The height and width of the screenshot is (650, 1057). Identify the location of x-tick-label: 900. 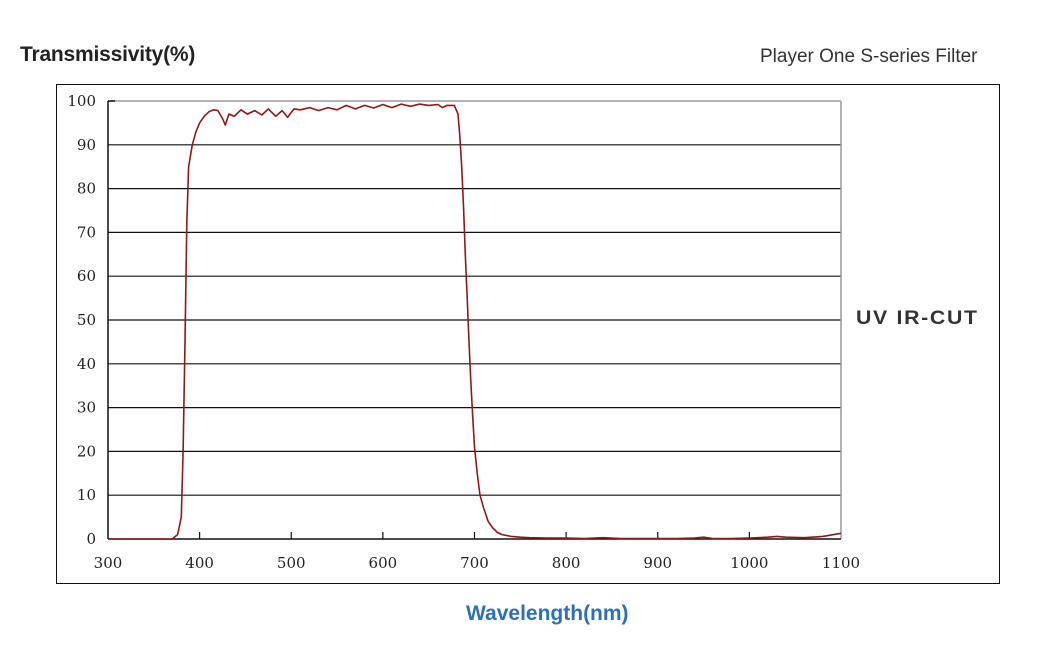
(657, 563).